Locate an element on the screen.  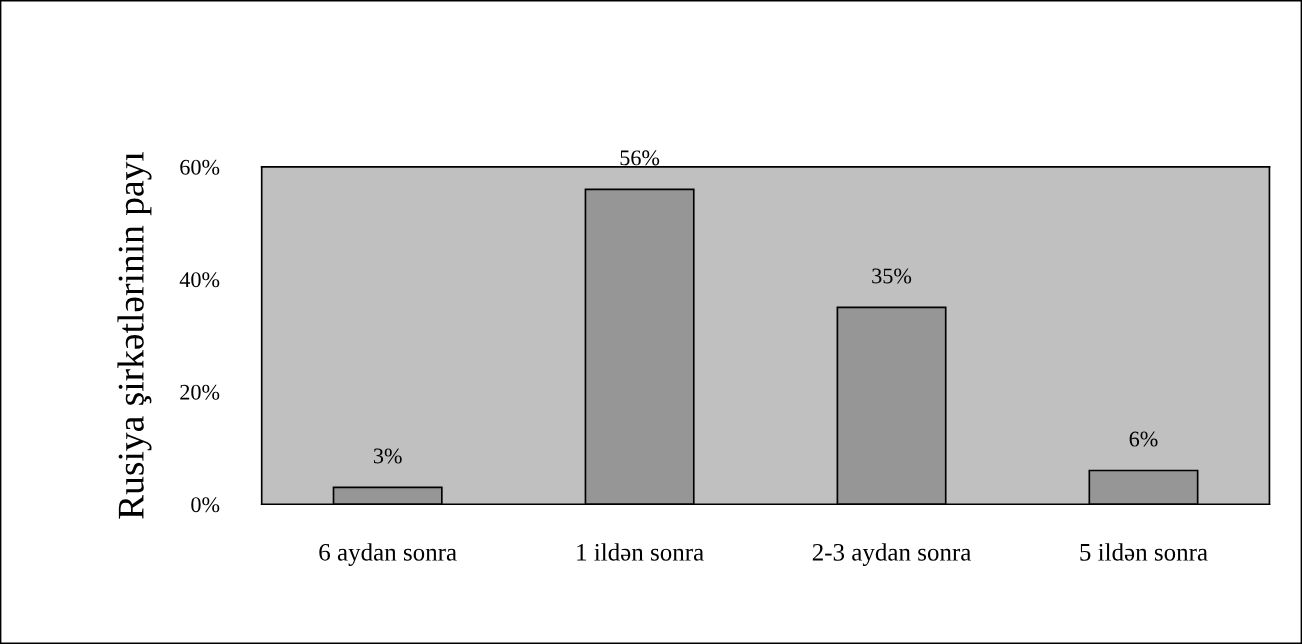
x-tick-label: 1 ildən sonra is located at coordinates (640, 552).